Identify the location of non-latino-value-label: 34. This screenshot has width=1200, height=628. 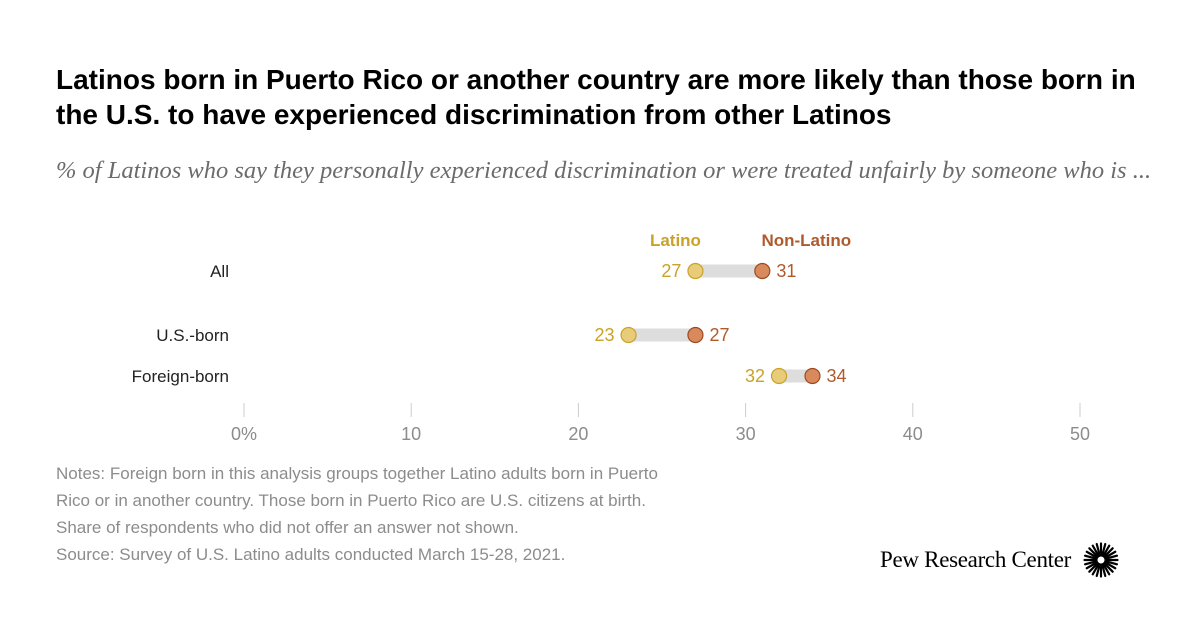
(836, 376).